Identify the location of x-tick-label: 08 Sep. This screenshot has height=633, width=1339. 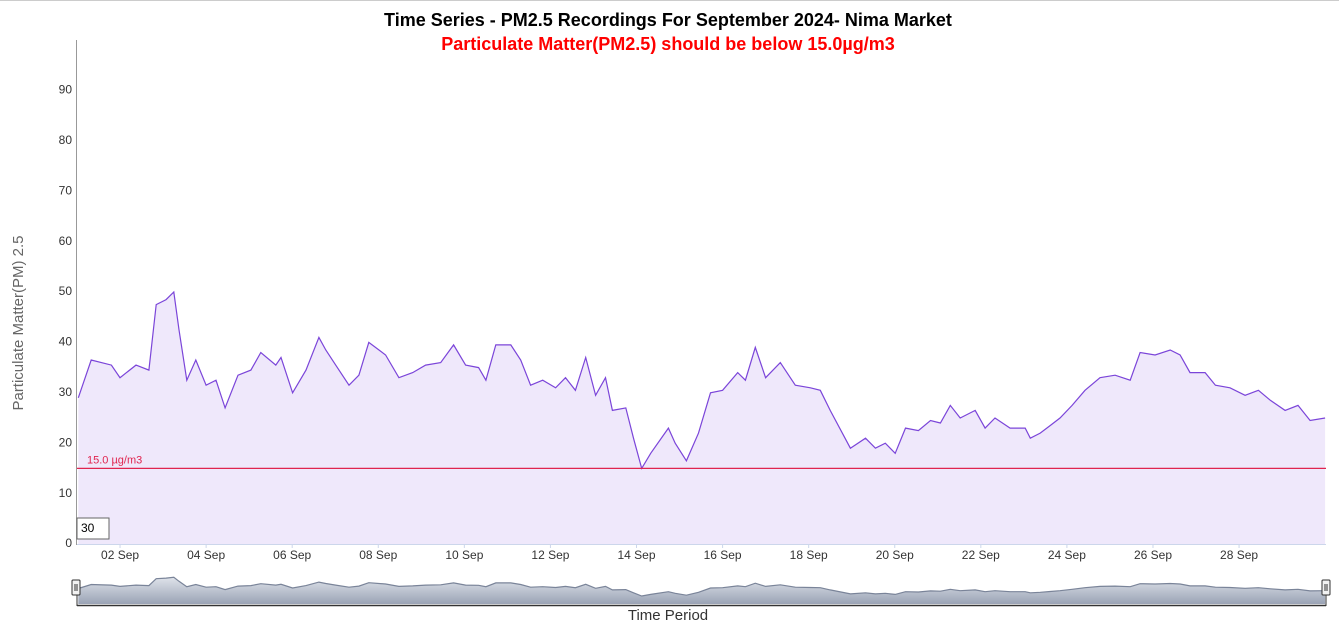
(378, 555).